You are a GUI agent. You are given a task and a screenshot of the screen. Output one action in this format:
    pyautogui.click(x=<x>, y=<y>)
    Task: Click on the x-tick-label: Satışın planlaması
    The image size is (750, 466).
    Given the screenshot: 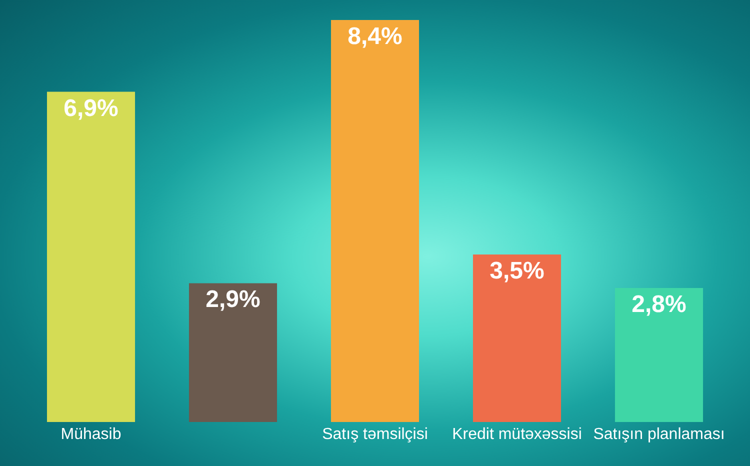 What is the action you would take?
    pyautogui.click(x=659, y=434)
    